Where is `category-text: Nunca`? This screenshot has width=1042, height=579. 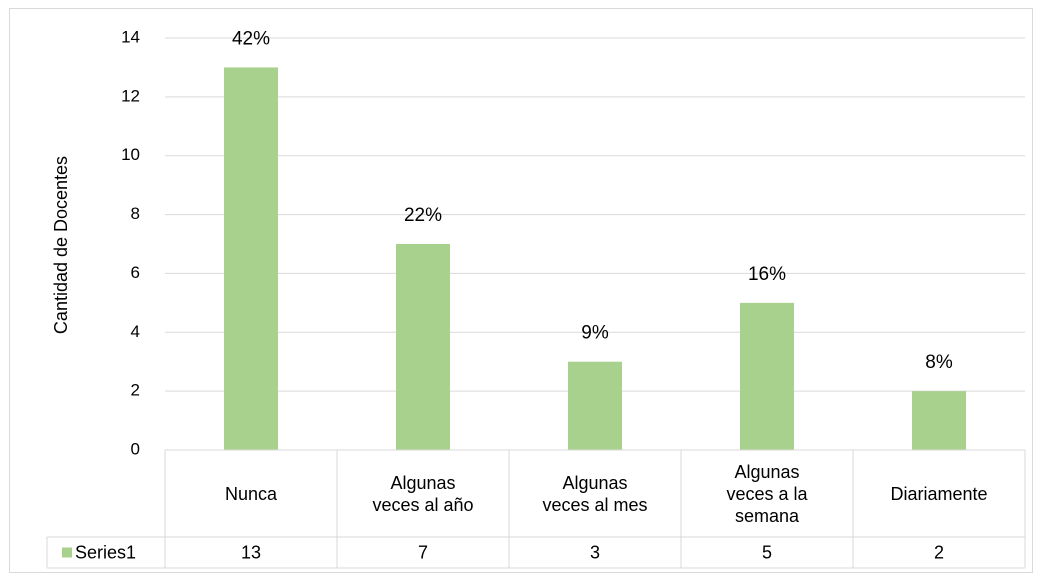 category-text: Nunca is located at coordinates (251, 493).